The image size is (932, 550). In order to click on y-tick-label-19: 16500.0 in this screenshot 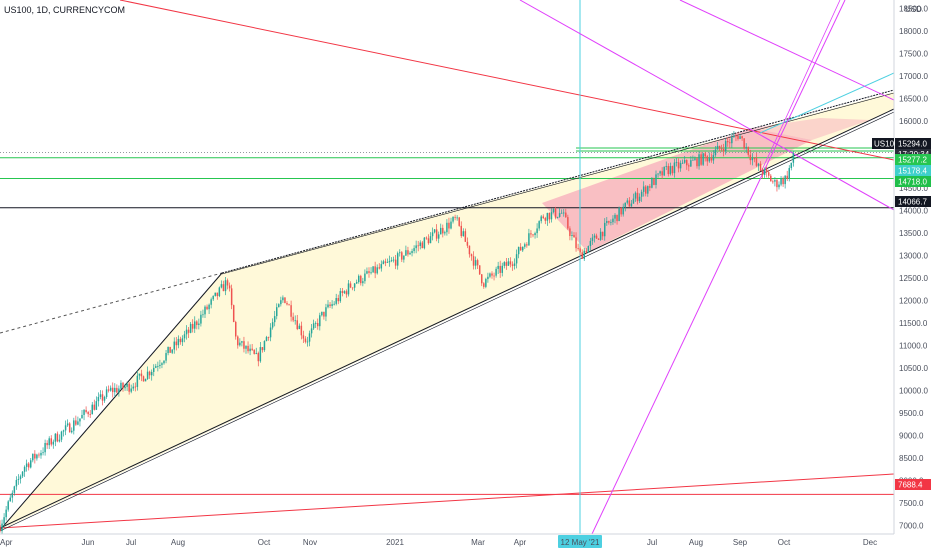, I will do `click(913, 98)`.